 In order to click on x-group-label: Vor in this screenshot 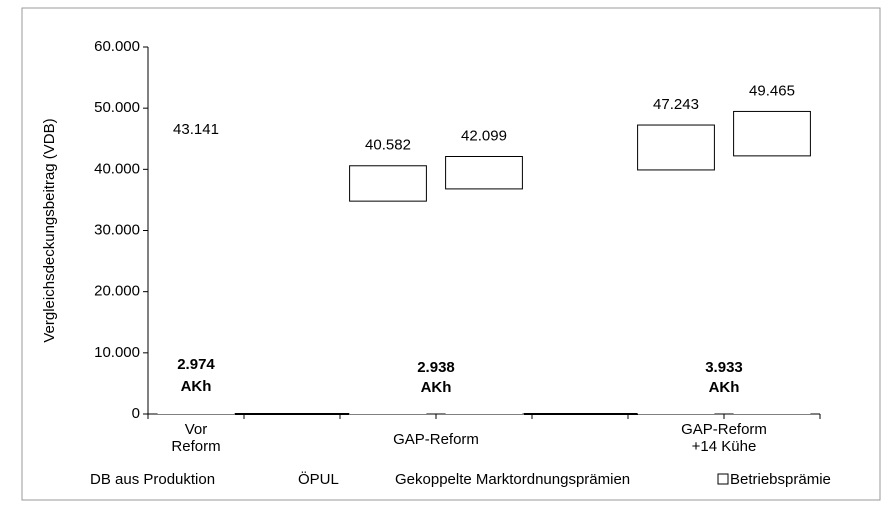, I will do `click(196, 429)`.